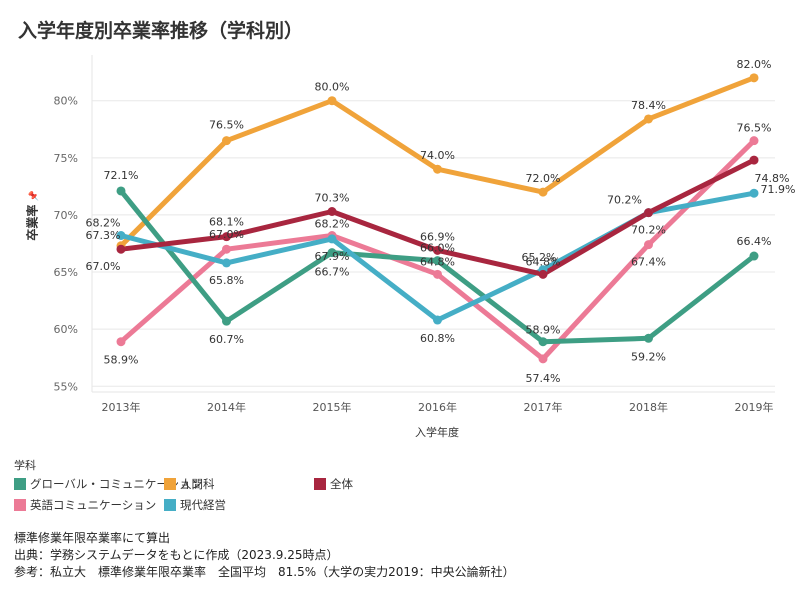 The width and height of the screenshot is (800, 600). Describe the element at coordinates (648, 105) in the screenshot. I see `data-label: 78.4%` at that location.